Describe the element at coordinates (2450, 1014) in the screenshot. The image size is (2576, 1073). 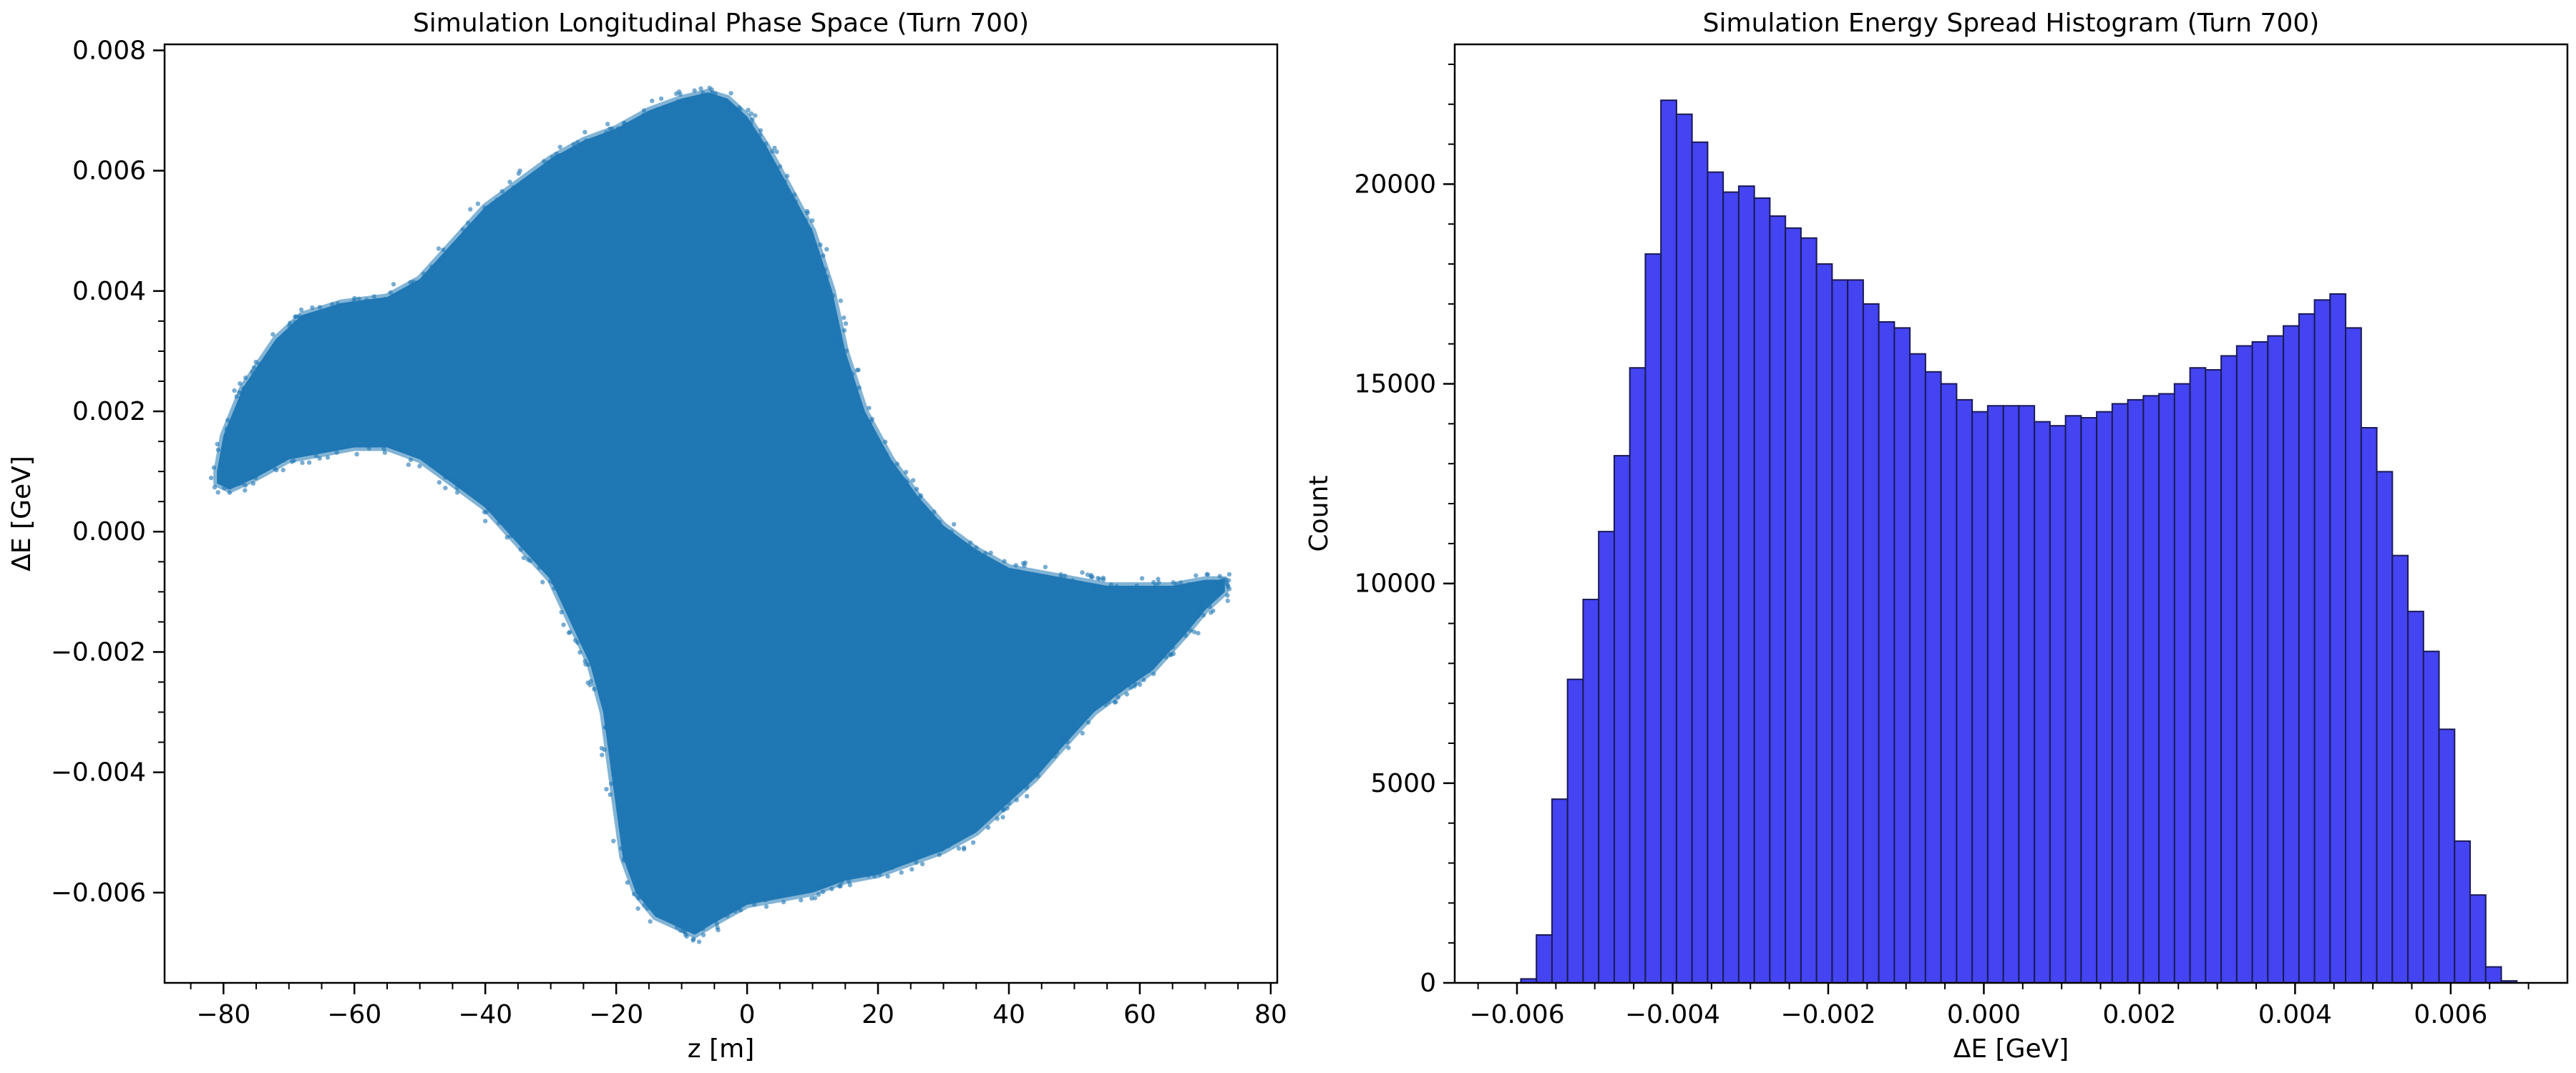
I see `x-tick-label: 0.006` at that location.